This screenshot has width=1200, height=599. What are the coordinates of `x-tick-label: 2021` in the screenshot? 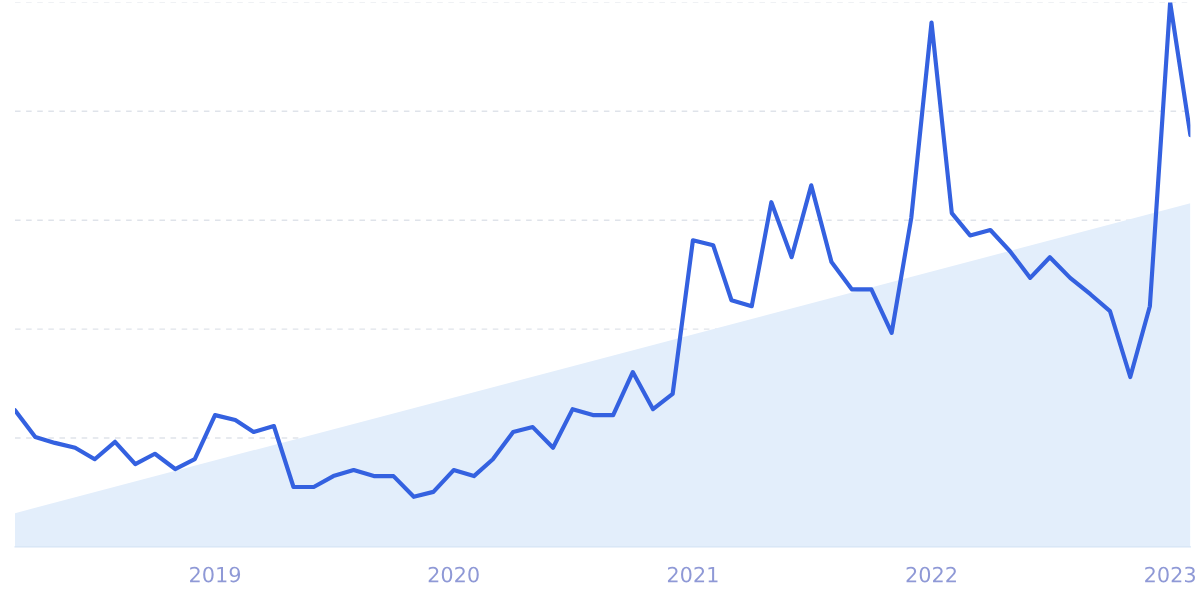 It's located at (692, 574).